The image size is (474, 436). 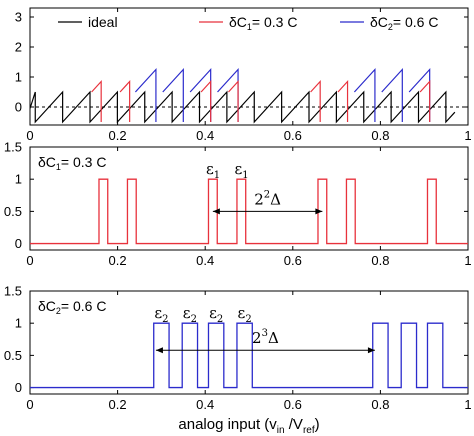 I want to click on legend: ideal δC1= 0.3 C δC2= 0.6 C, so click(x=248, y=23).